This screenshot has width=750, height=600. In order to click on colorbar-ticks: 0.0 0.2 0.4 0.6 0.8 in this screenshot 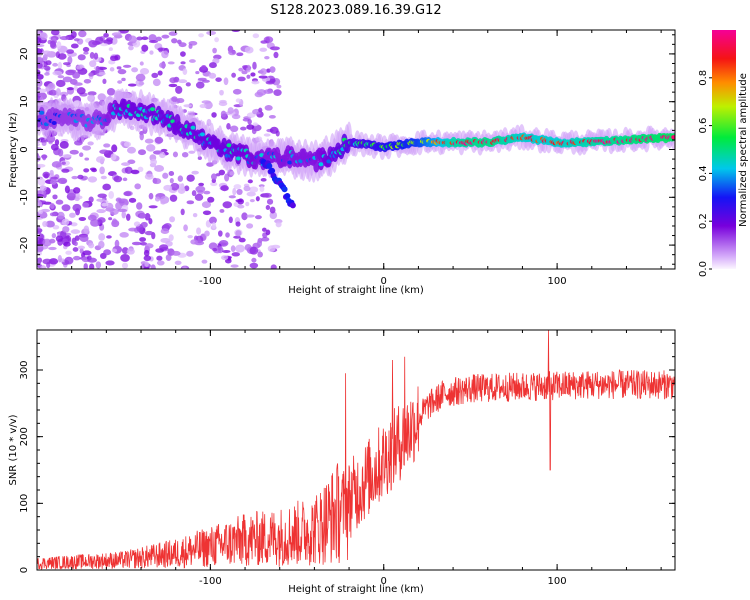, I will do `click(705, 173)`.